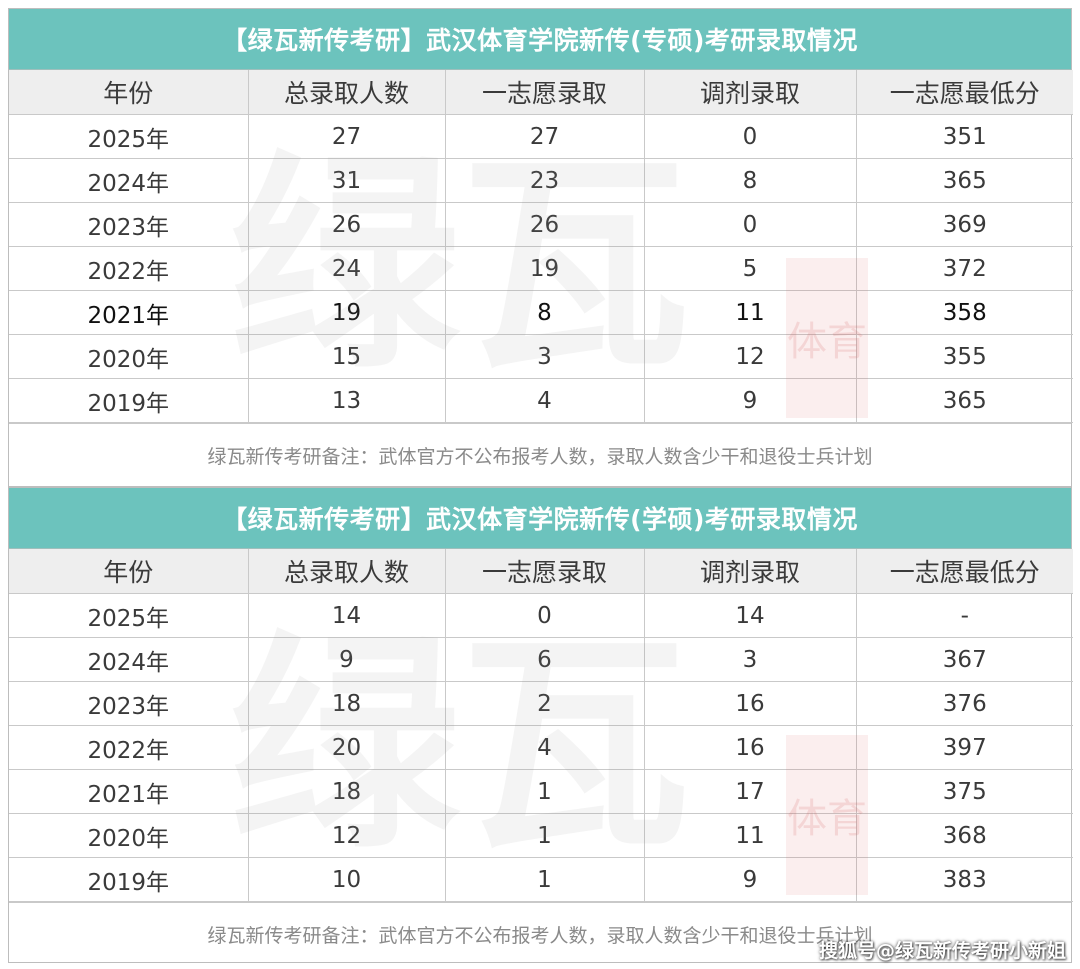  What do you see at coordinates (346, 747) in the screenshot?
I see `cell-total: 20` at bounding box center [346, 747].